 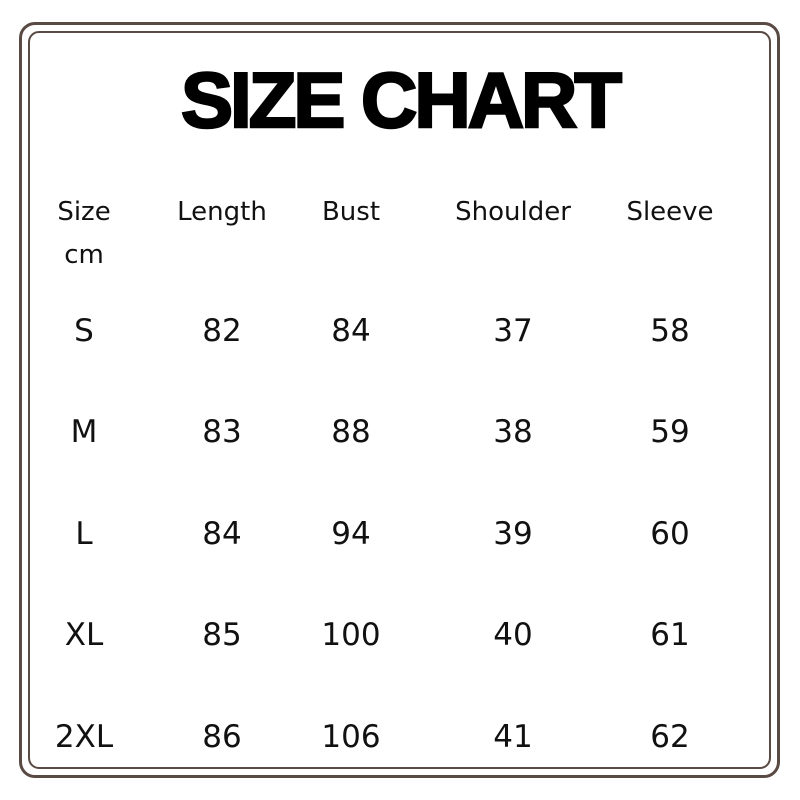 I want to click on page-title: SIZE CHART, so click(x=402, y=100).